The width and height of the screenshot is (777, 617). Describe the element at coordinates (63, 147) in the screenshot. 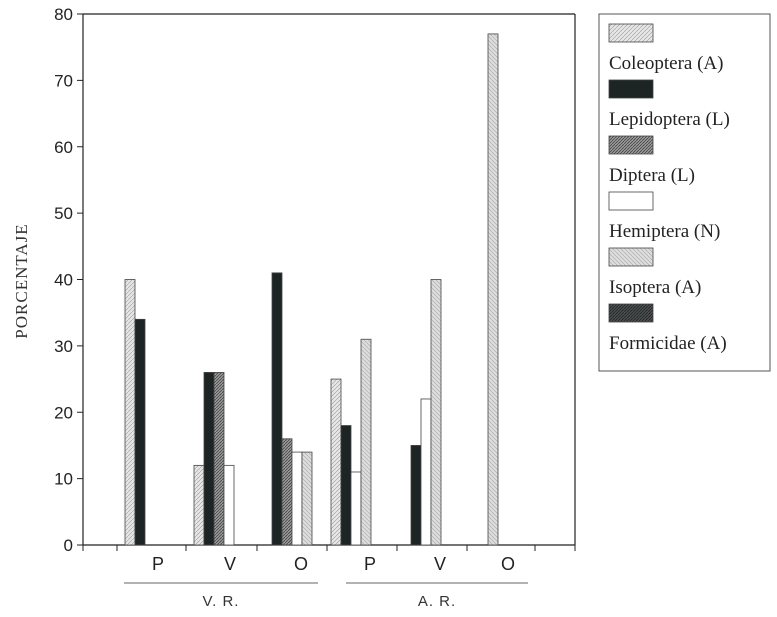

I see `y-tick-label: 60` at that location.